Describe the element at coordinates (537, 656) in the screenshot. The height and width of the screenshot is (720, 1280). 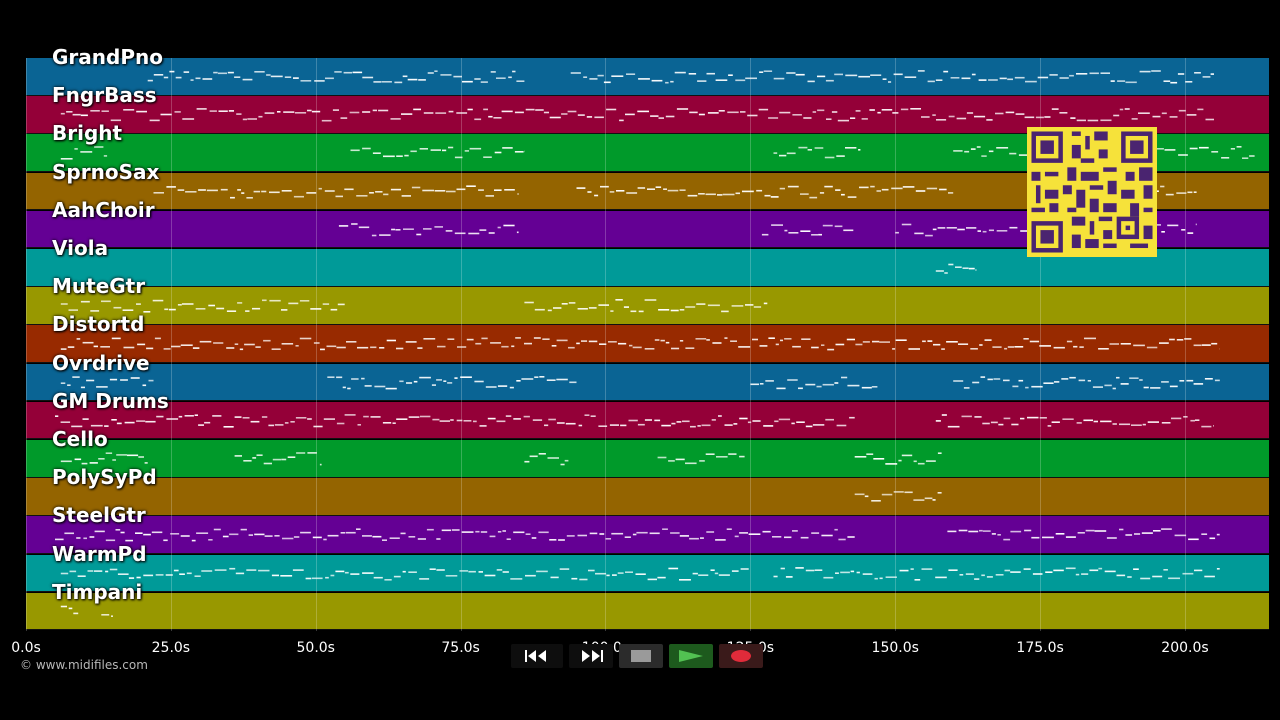
I see `rewind-button` at that location.